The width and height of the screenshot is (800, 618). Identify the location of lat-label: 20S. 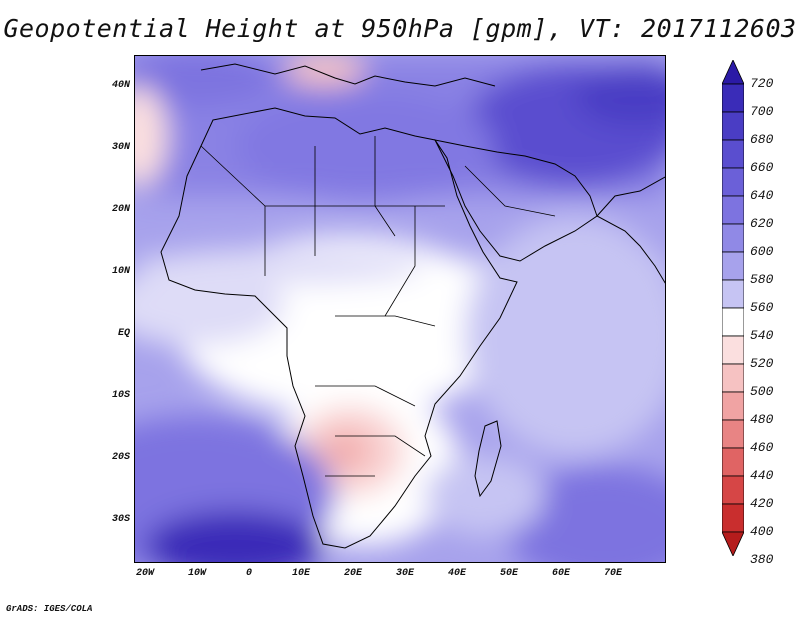
(120, 457).